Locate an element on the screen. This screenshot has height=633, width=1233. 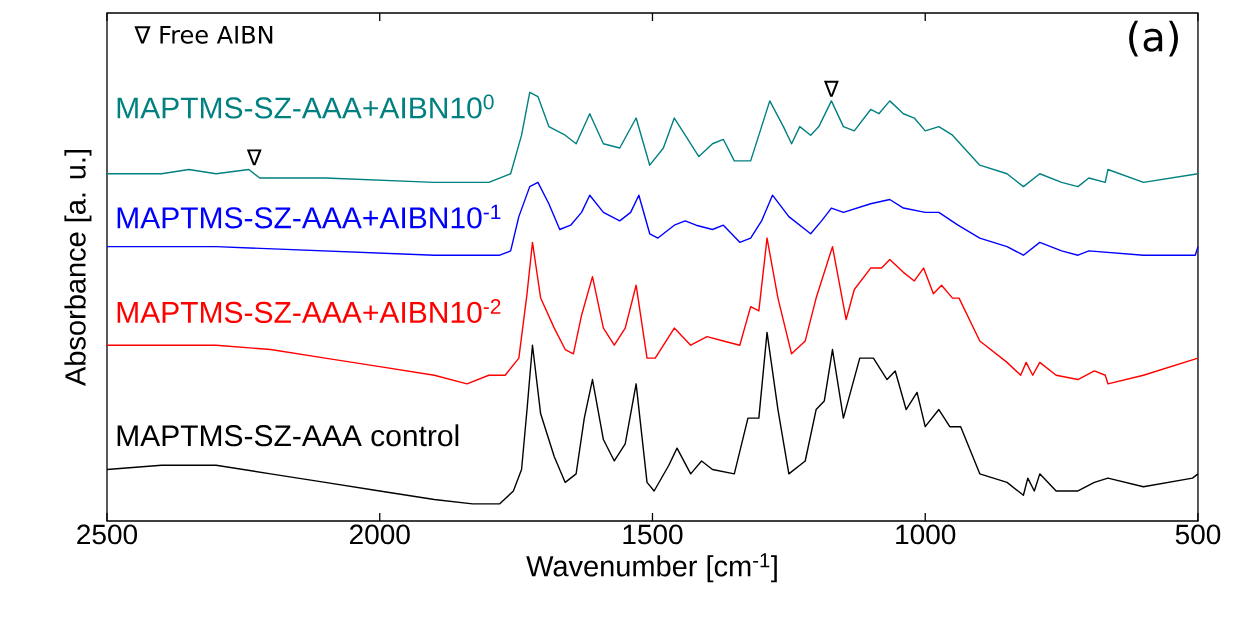
text: ∇ Free AIBN is located at coordinates (203, 34).